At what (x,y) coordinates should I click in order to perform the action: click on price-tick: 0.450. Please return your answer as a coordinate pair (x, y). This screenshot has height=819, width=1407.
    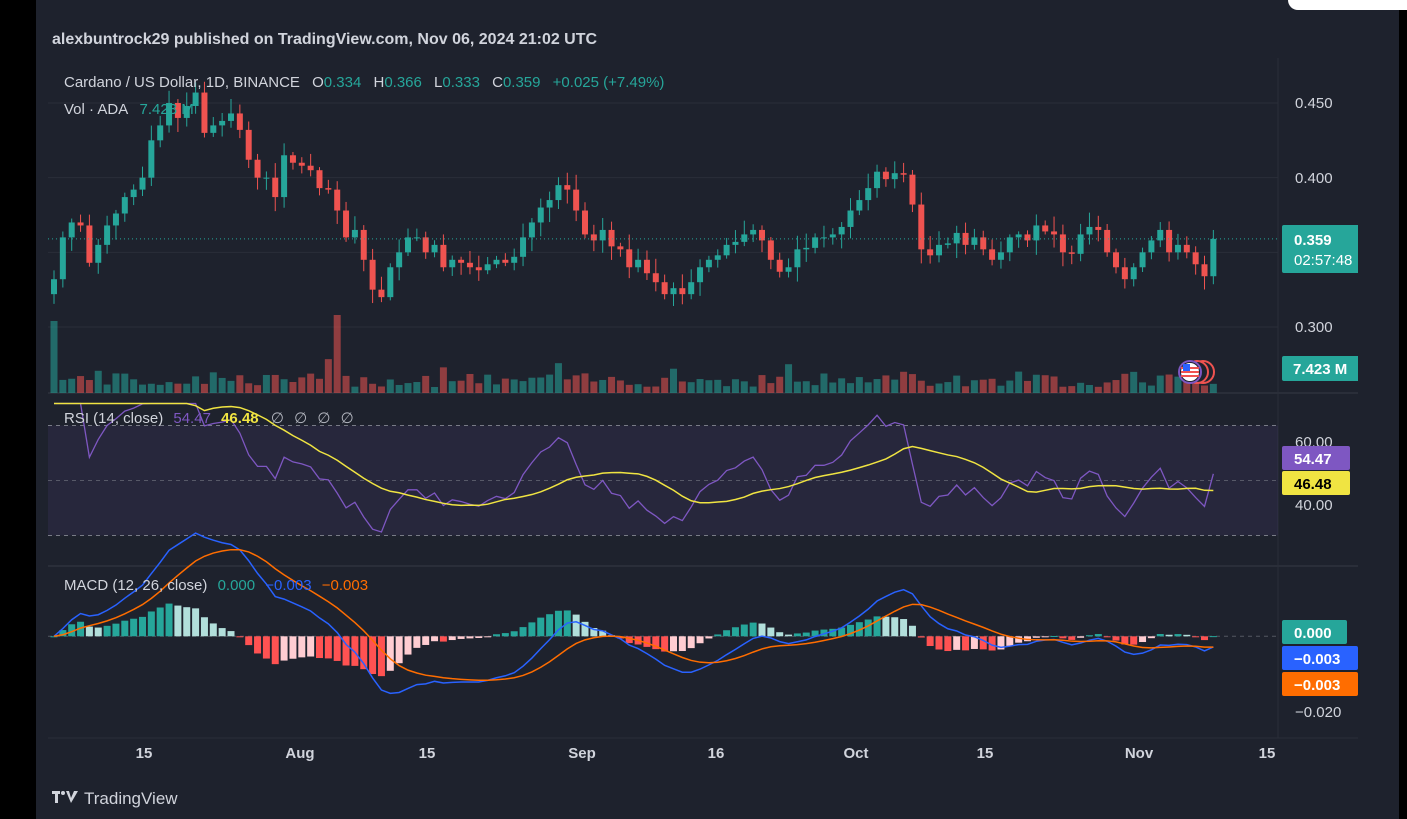
    Looking at the image, I should click on (1314, 103).